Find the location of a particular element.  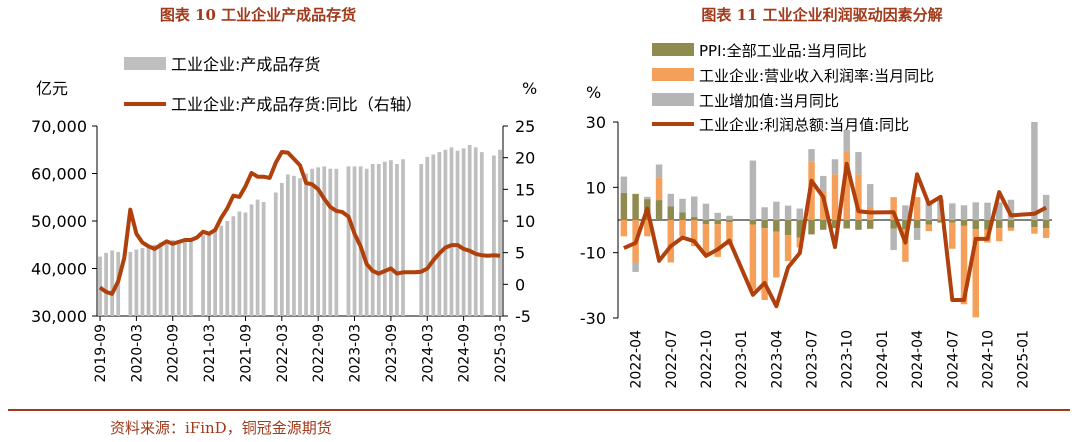

legend-swatch-ppi is located at coordinates (673, 49).